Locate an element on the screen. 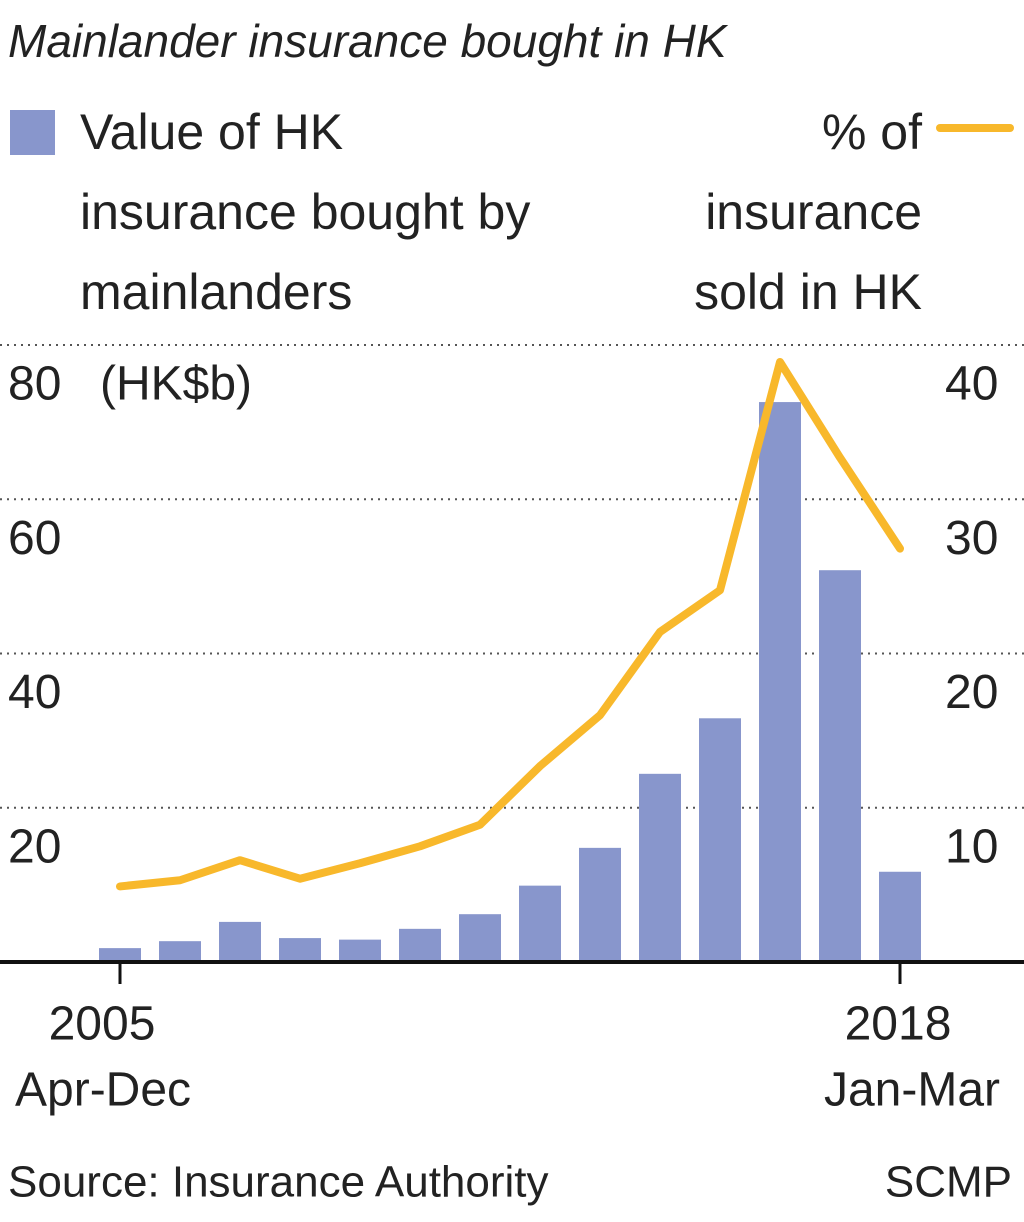 This screenshot has height=1222, width=1024. y2-tick-label: 20 is located at coordinates (971, 692).